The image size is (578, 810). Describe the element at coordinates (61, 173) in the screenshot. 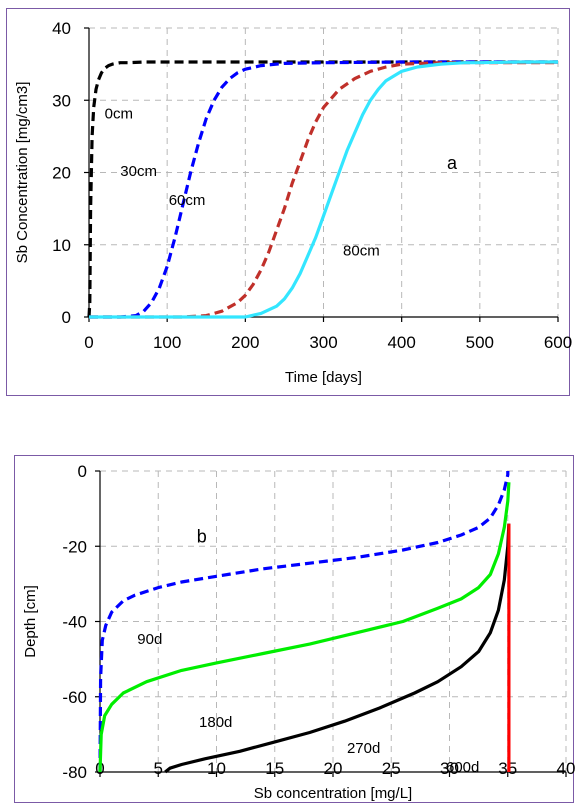

I see `chart-a-y-tick-label-2: 20` at that location.